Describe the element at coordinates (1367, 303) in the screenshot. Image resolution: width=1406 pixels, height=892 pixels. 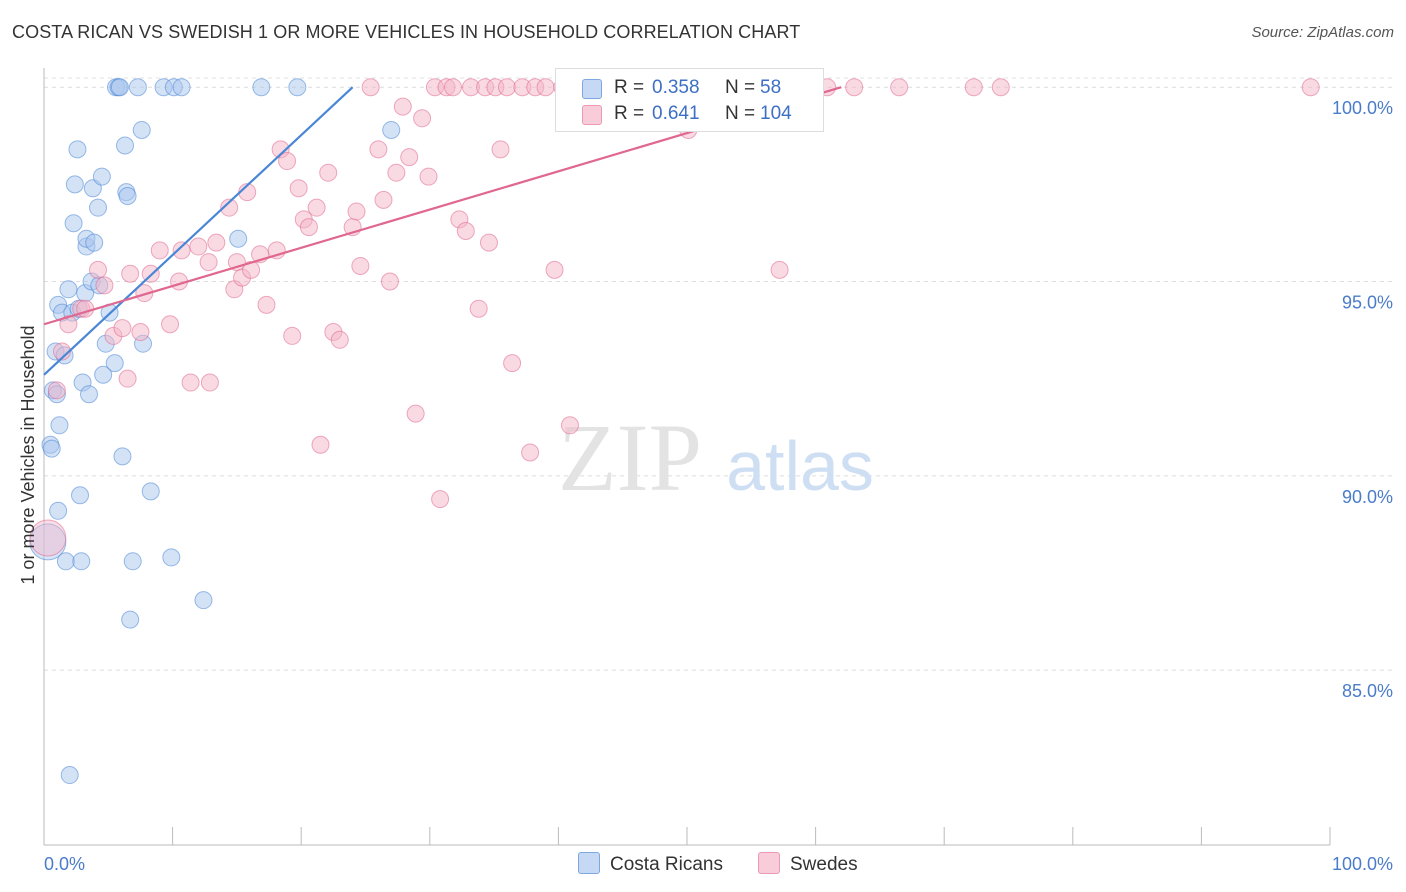
I see `y-tick-label: 95.0%` at that location.